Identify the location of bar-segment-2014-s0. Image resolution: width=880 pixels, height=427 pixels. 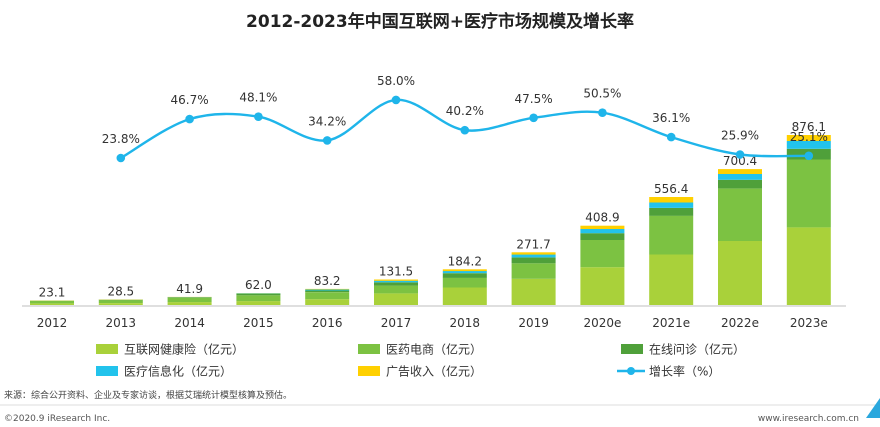
(189, 303).